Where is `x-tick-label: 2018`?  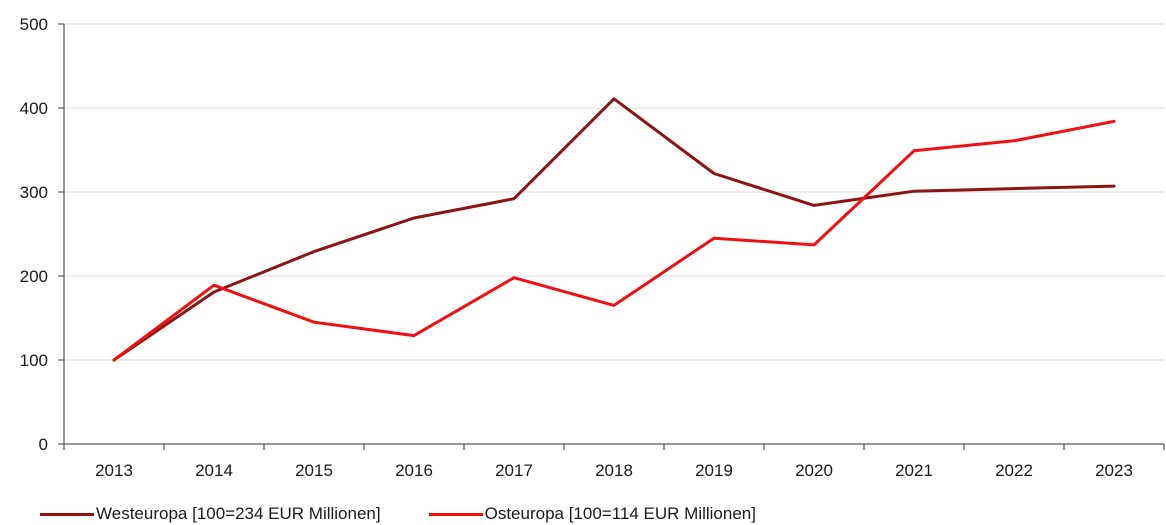
x-tick-label: 2018 is located at coordinates (614, 470).